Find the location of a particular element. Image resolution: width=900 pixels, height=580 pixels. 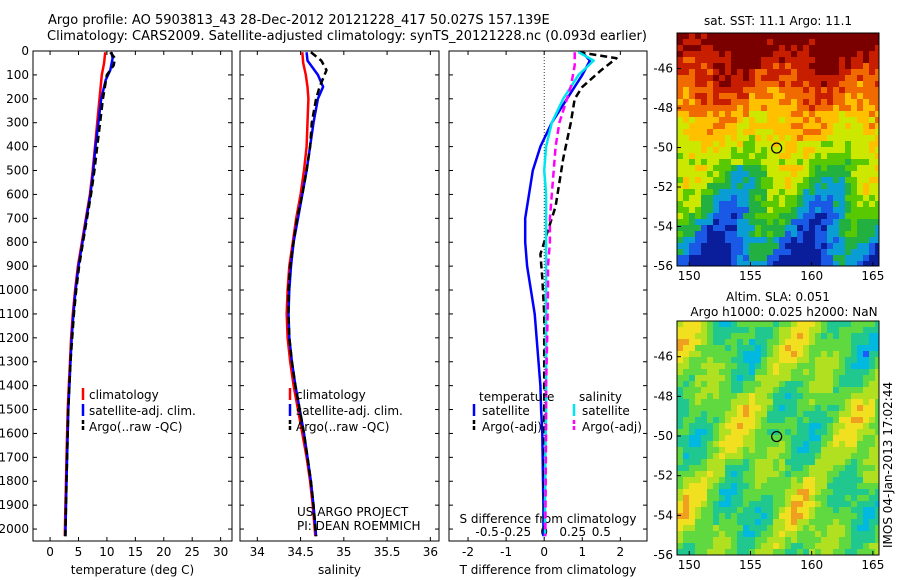

temperature-xtick-label: 20 is located at coordinates (163, 552).